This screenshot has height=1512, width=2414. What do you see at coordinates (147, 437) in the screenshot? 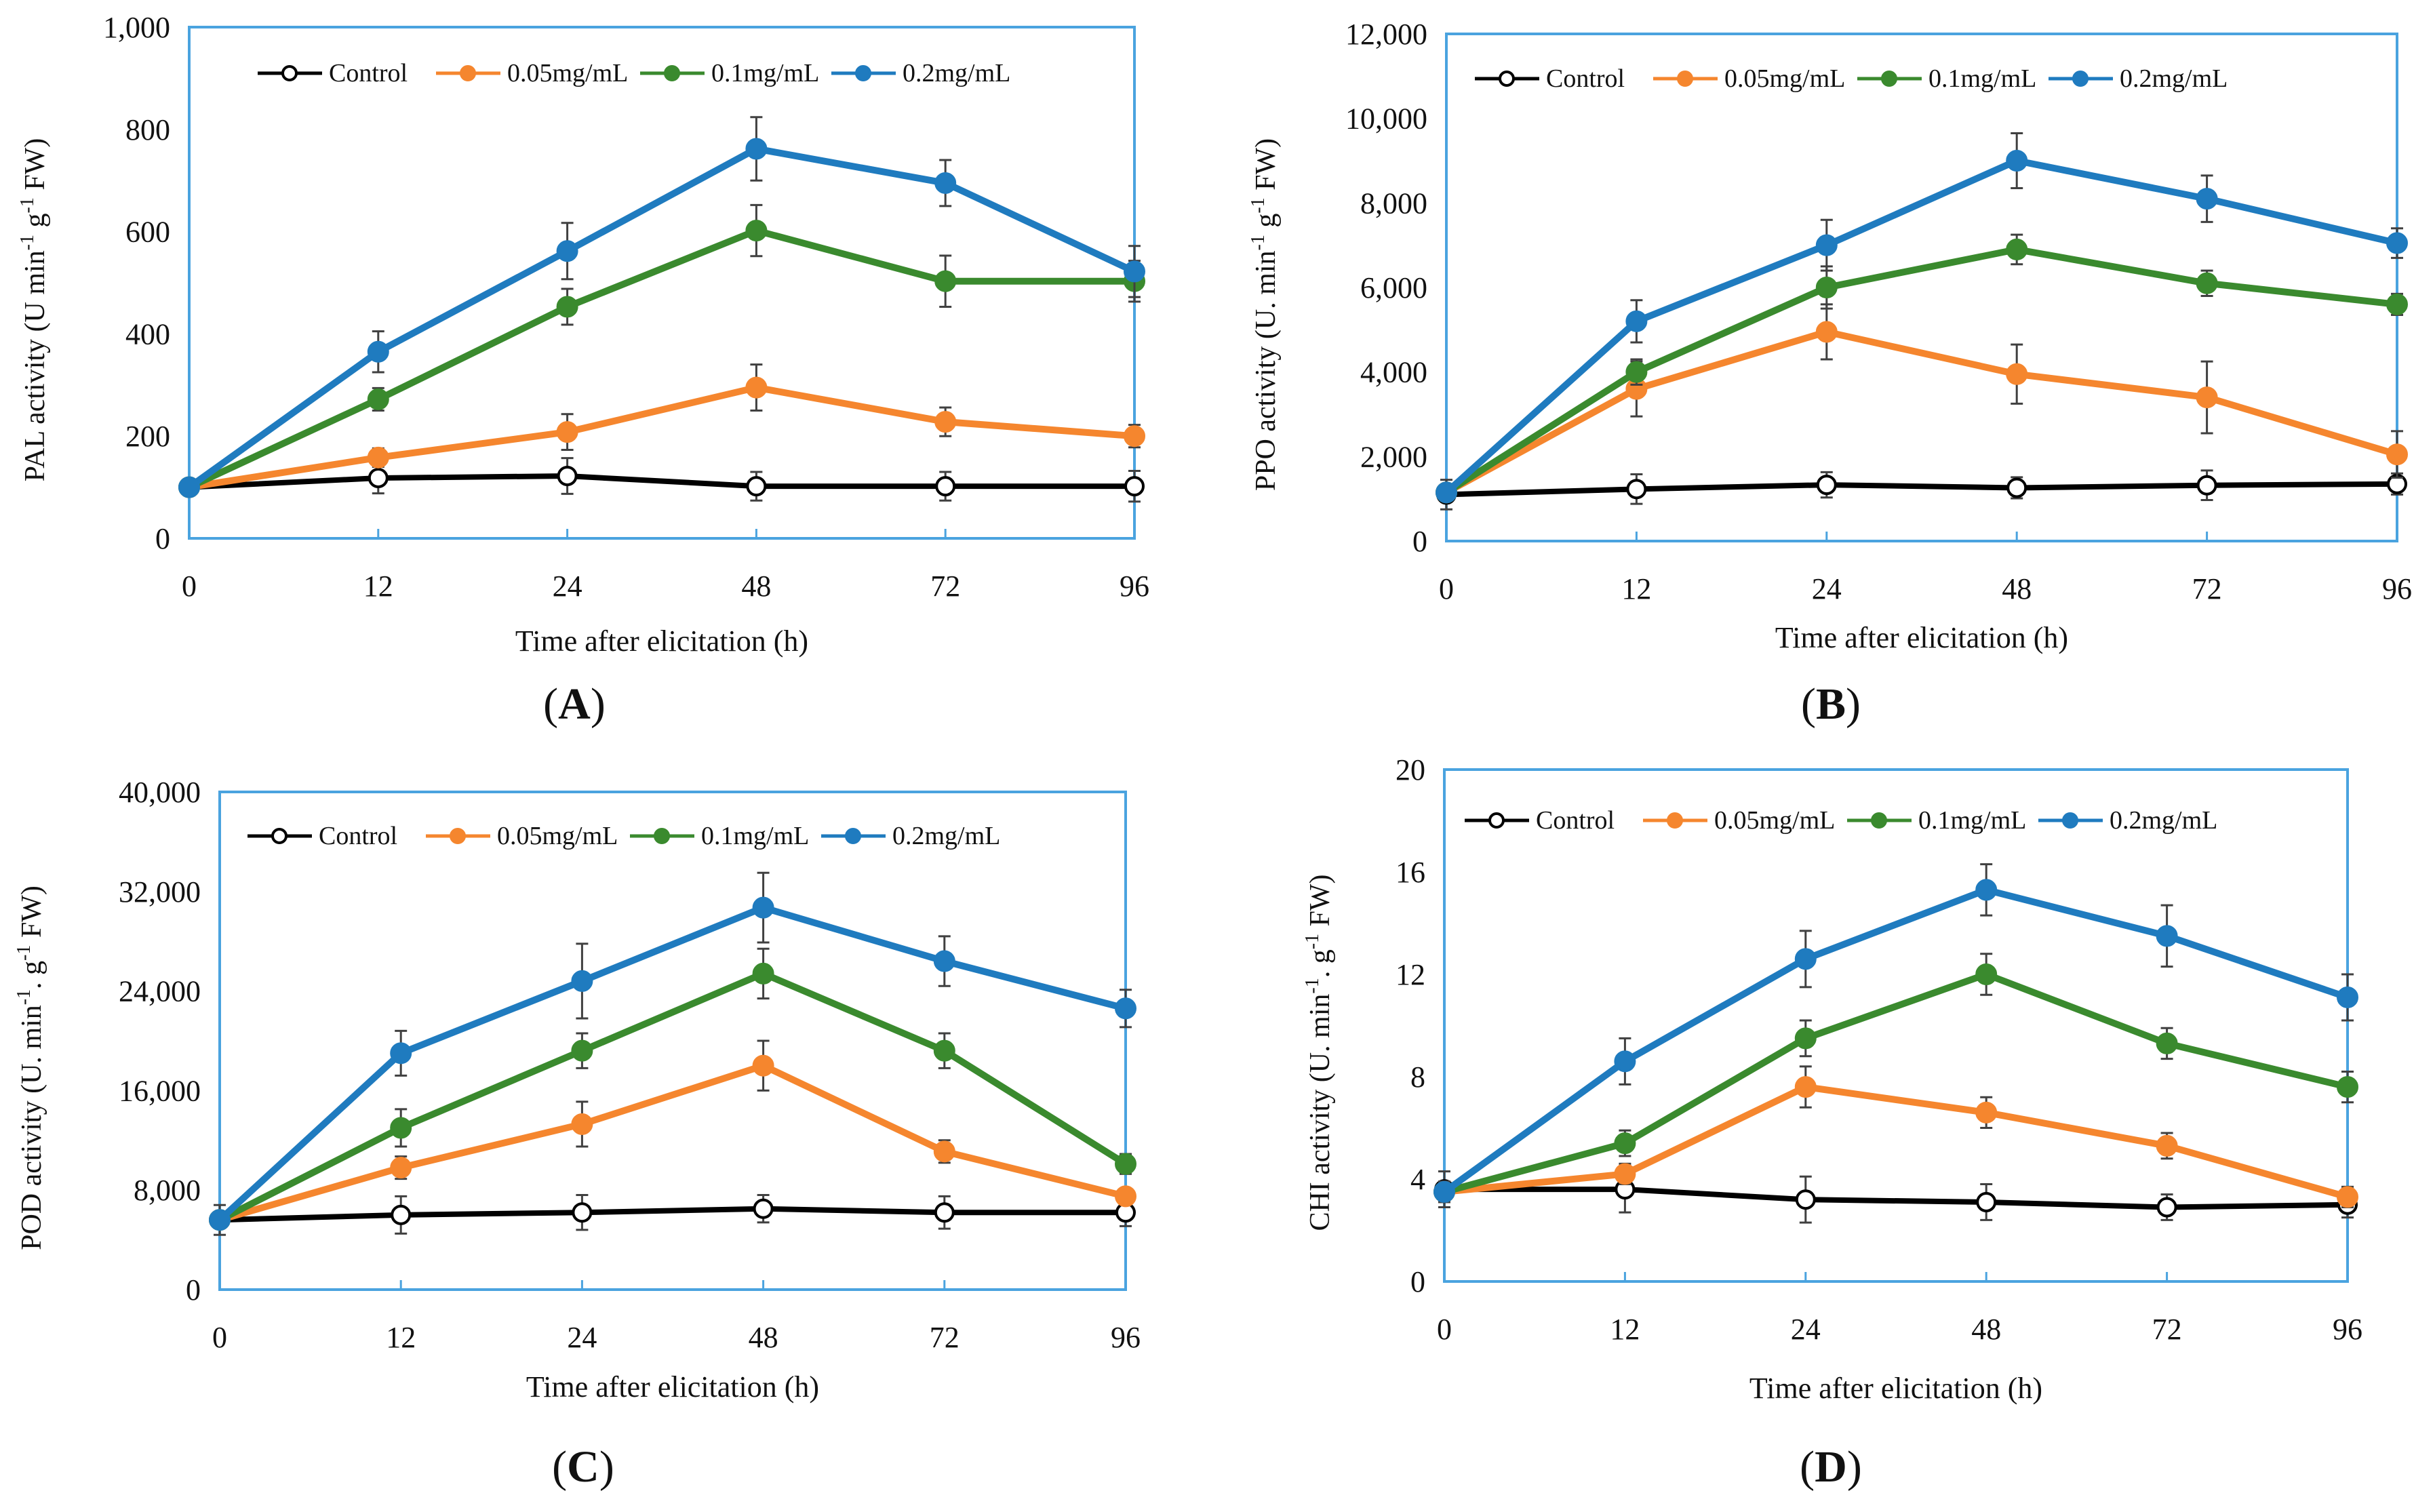
I see `y-tick-label: 200` at bounding box center [147, 437].